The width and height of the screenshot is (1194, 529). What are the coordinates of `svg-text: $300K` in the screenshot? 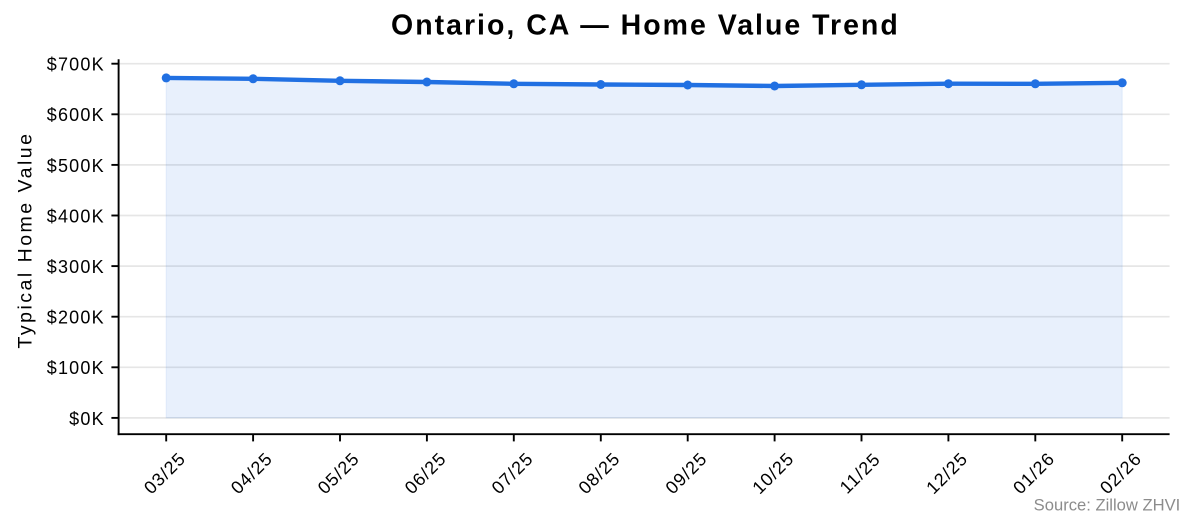 It's located at (76, 267).